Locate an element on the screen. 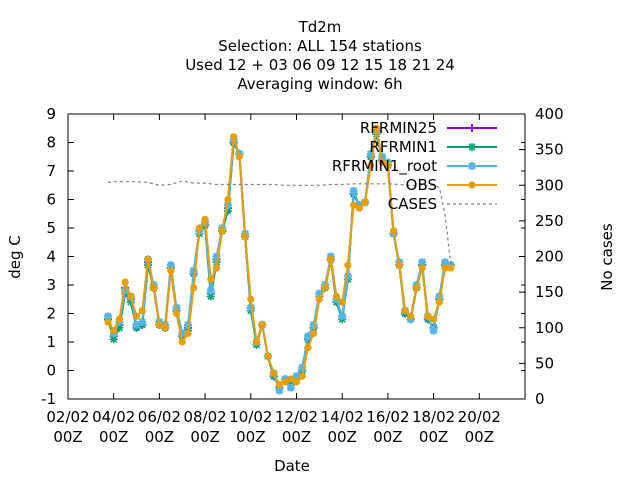  y2-axis-label: No cases is located at coordinates (607, 257).